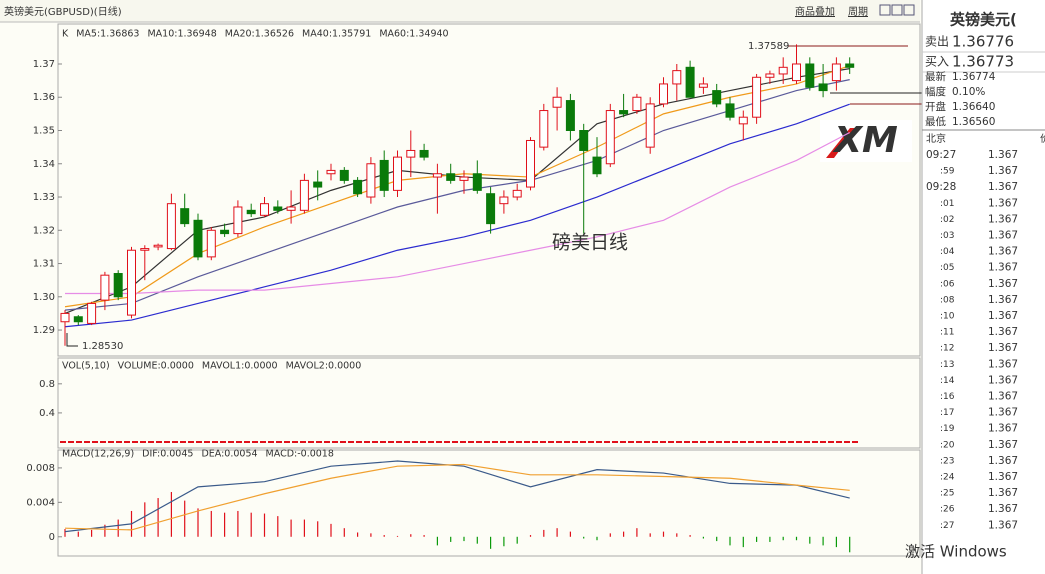  I want to click on y-tick-label: 0.004, so click(40, 502).